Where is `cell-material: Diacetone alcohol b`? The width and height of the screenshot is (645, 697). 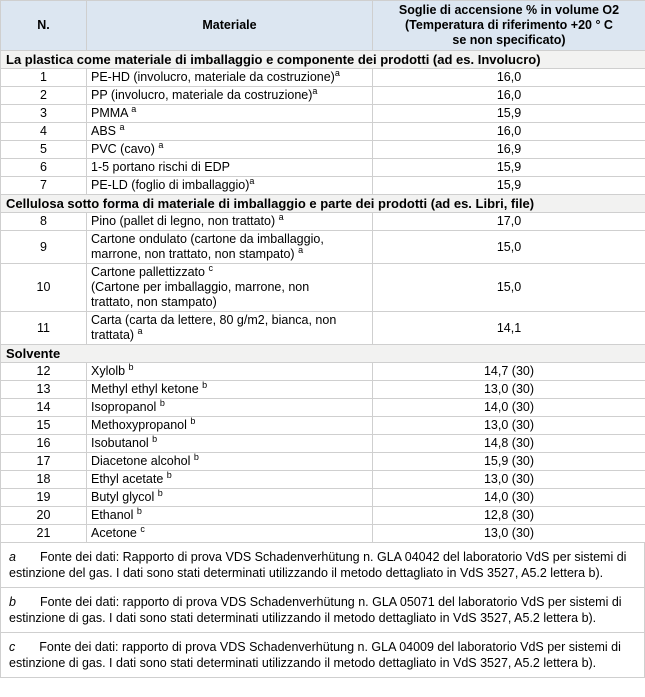
cell-material: Diacetone alcohol b is located at coordinates (229, 461).